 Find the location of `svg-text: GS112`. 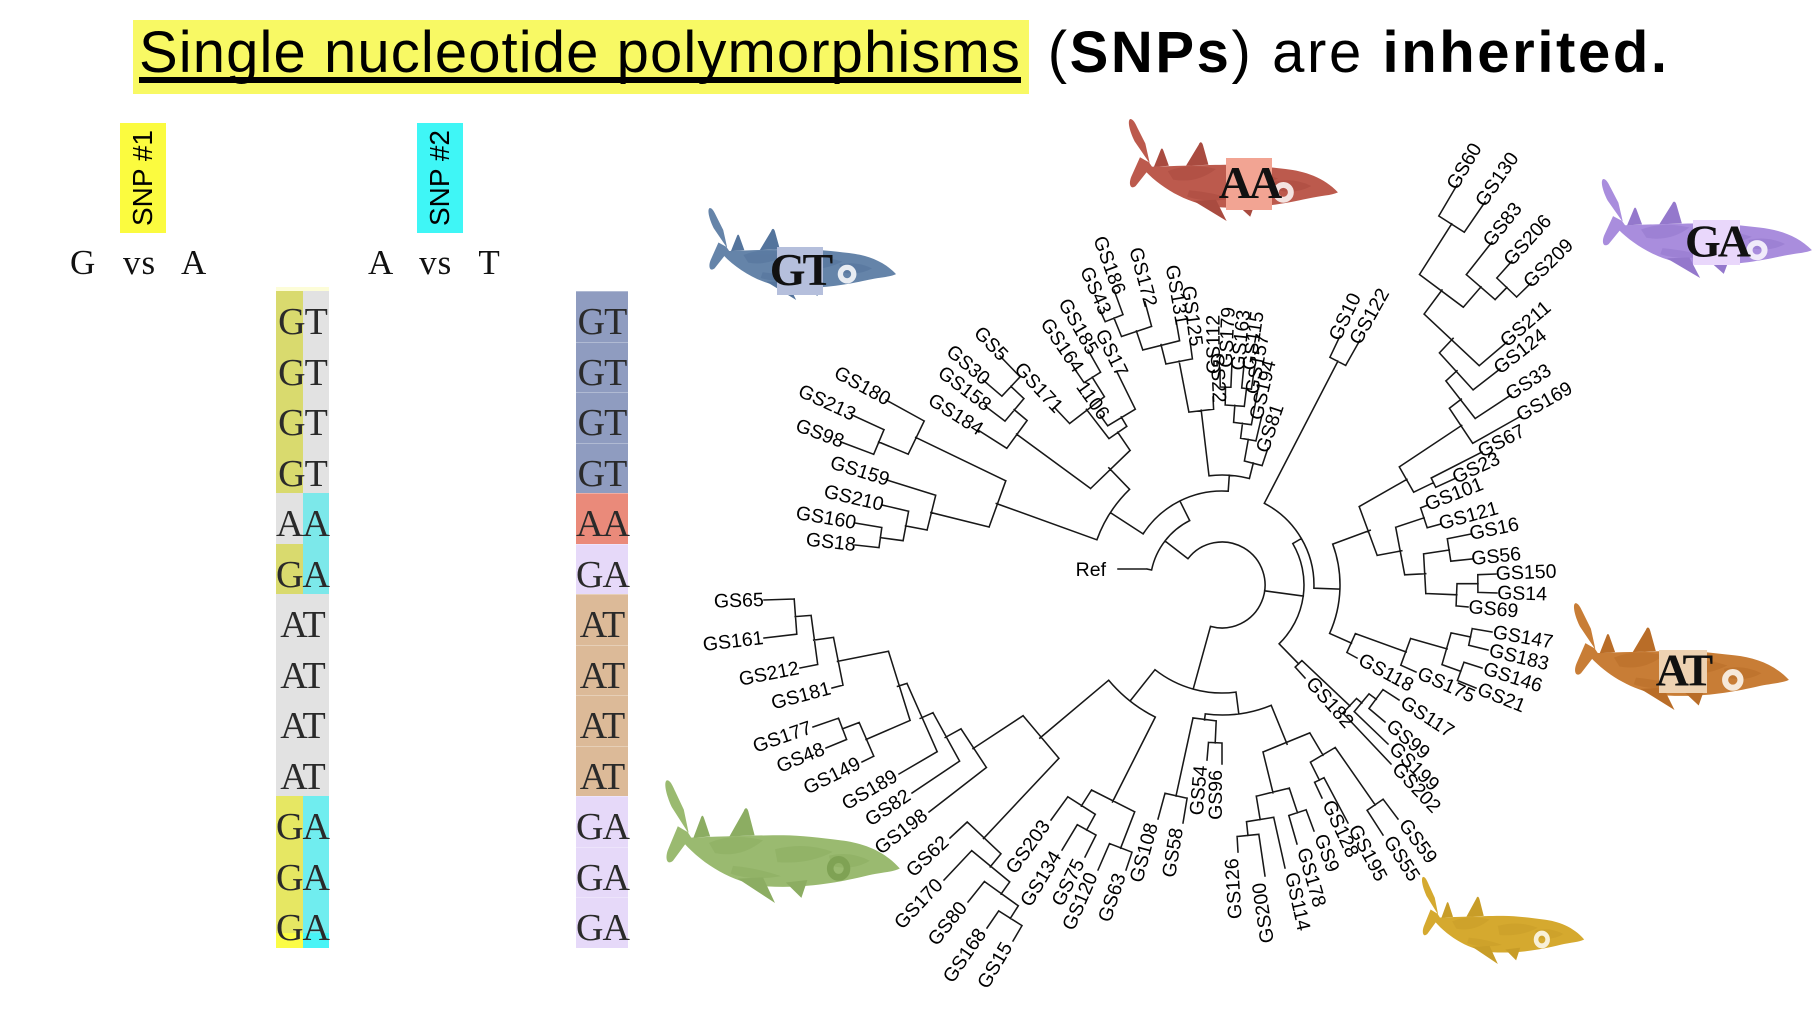

svg-text: GS112 is located at coordinates (1213, 344).